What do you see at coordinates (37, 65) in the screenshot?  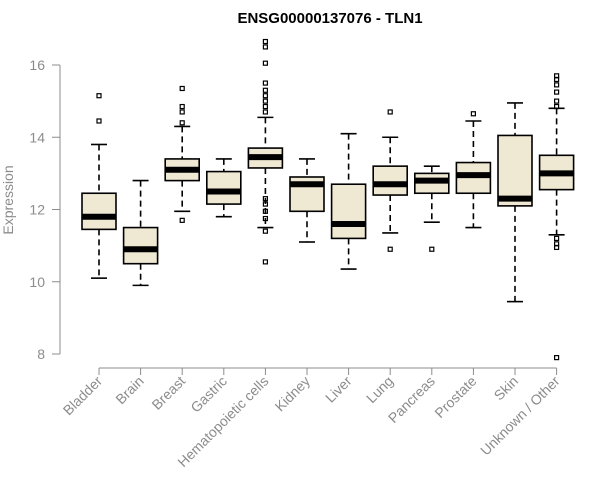 I see `y-tick-label: 16` at bounding box center [37, 65].